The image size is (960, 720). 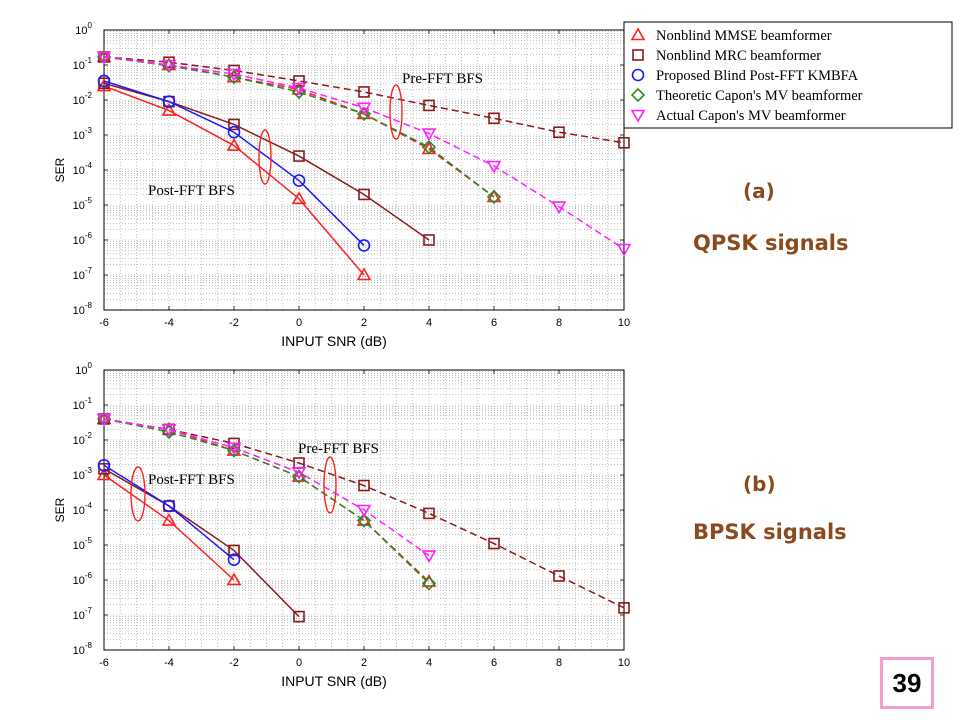 I want to click on panel-b-description: BPSK signals, so click(x=770, y=532).